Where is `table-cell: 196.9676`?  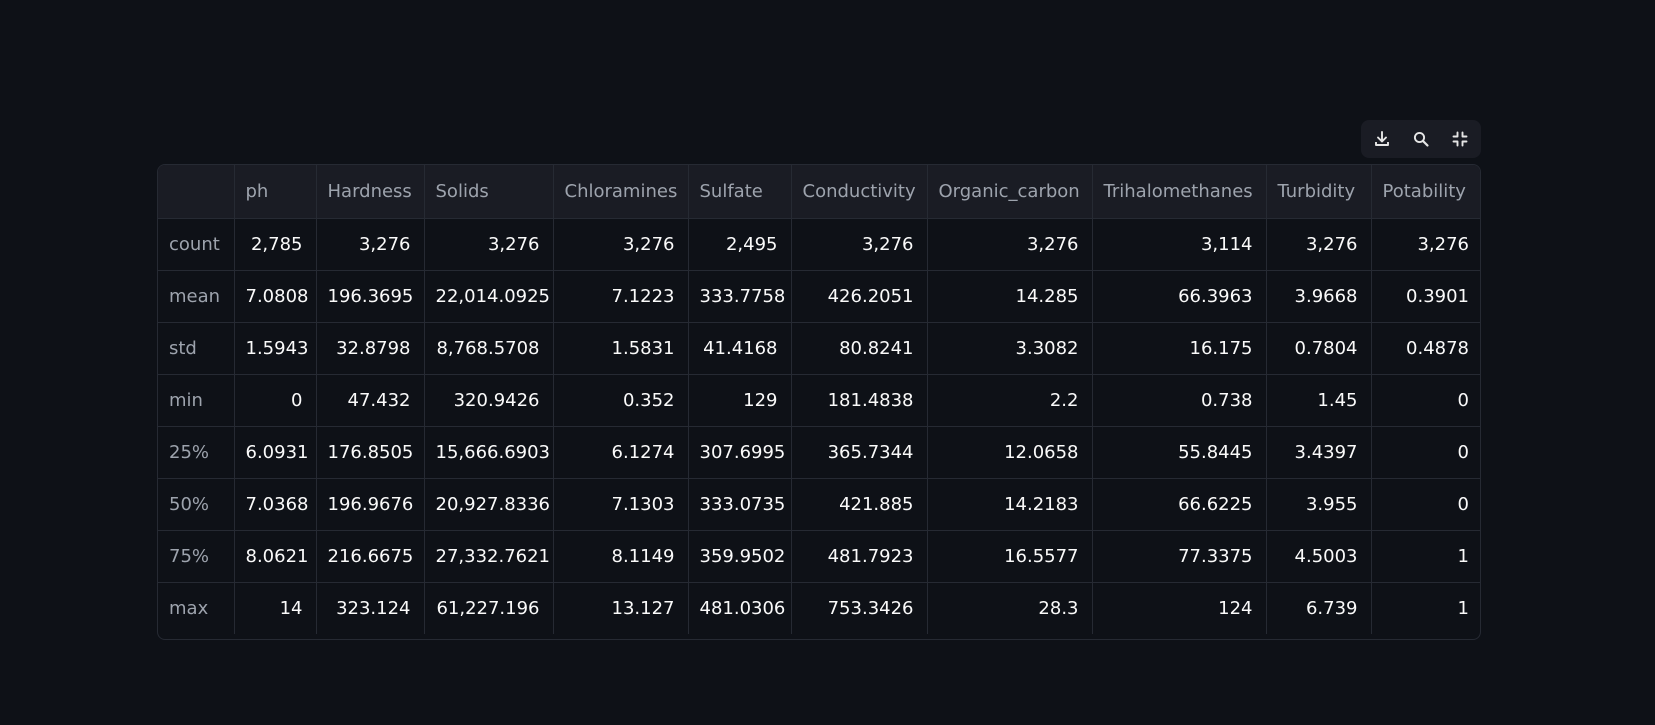
table-cell: 196.9676 is located at coordinates (370, 504).